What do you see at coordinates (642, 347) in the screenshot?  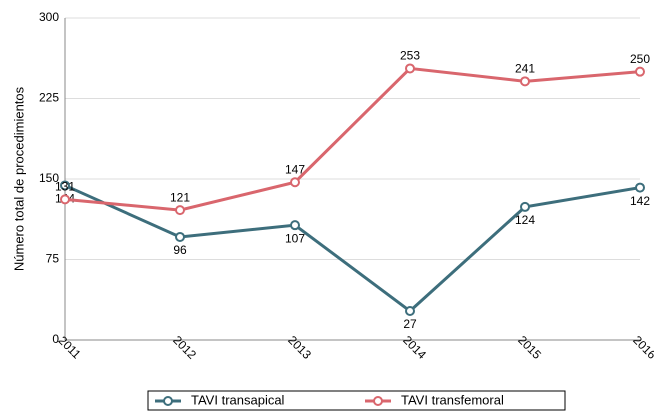 I see `x-tick-label: 2016` at bounding box center [642, 347].